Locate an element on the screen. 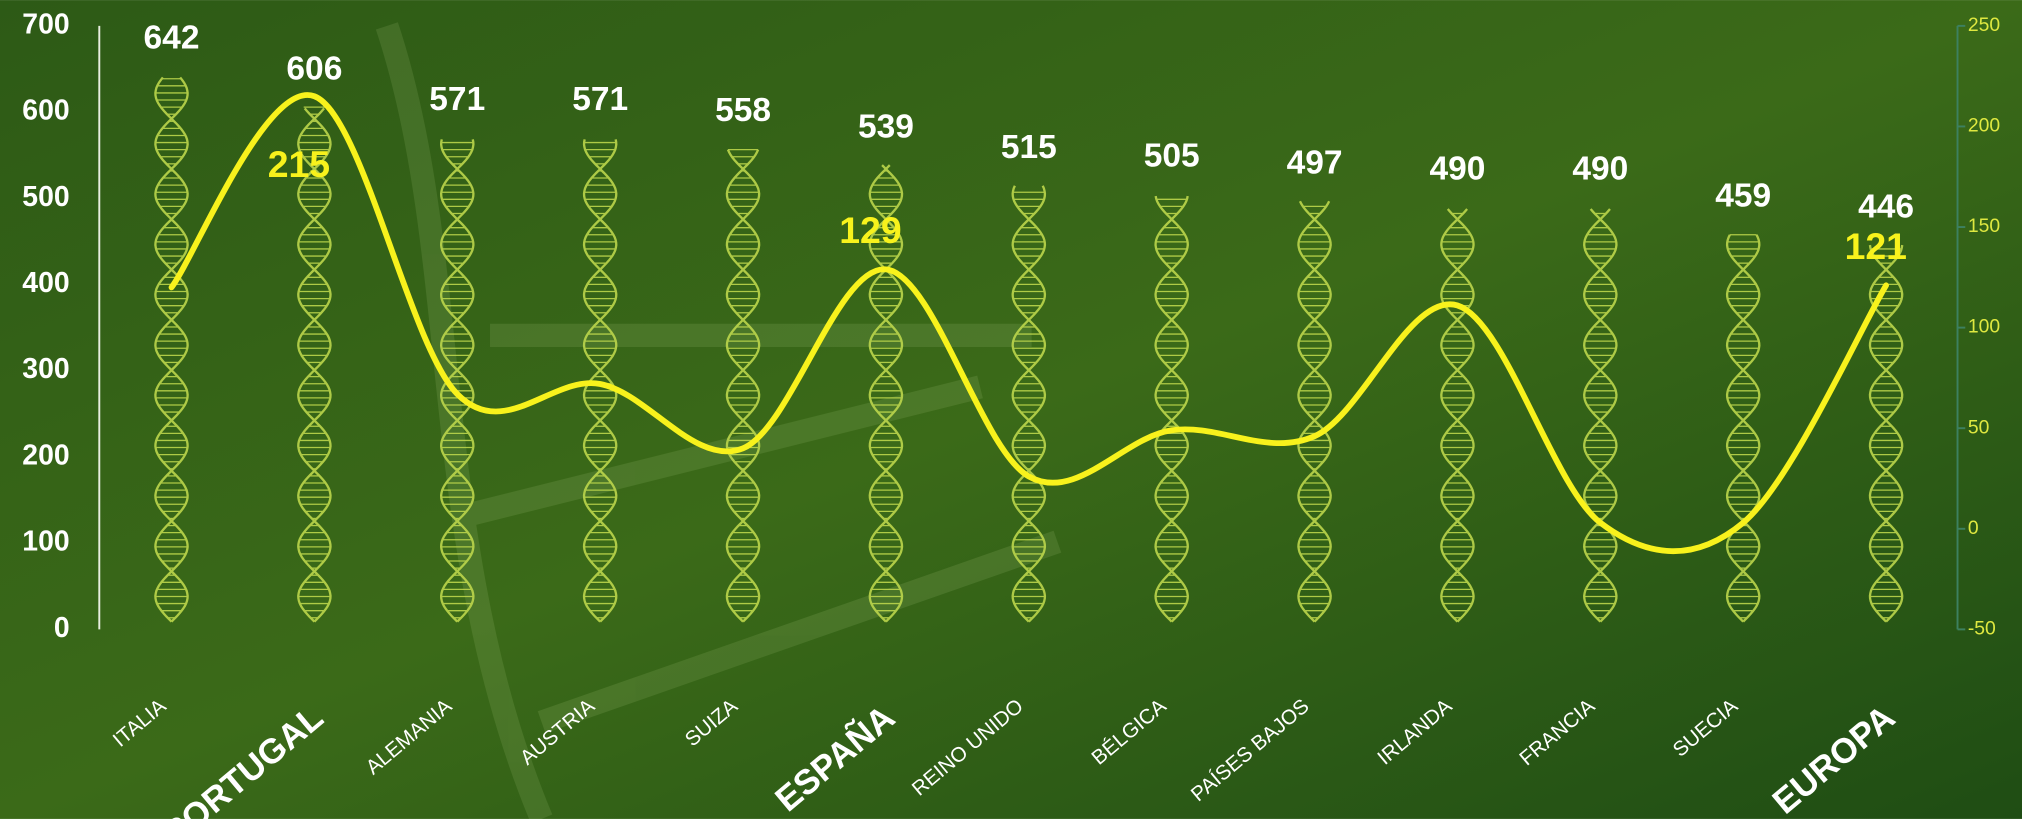 This screenshot has height=819, width=2022. y-tick-label: 400 is located at coordinates (45, 283).